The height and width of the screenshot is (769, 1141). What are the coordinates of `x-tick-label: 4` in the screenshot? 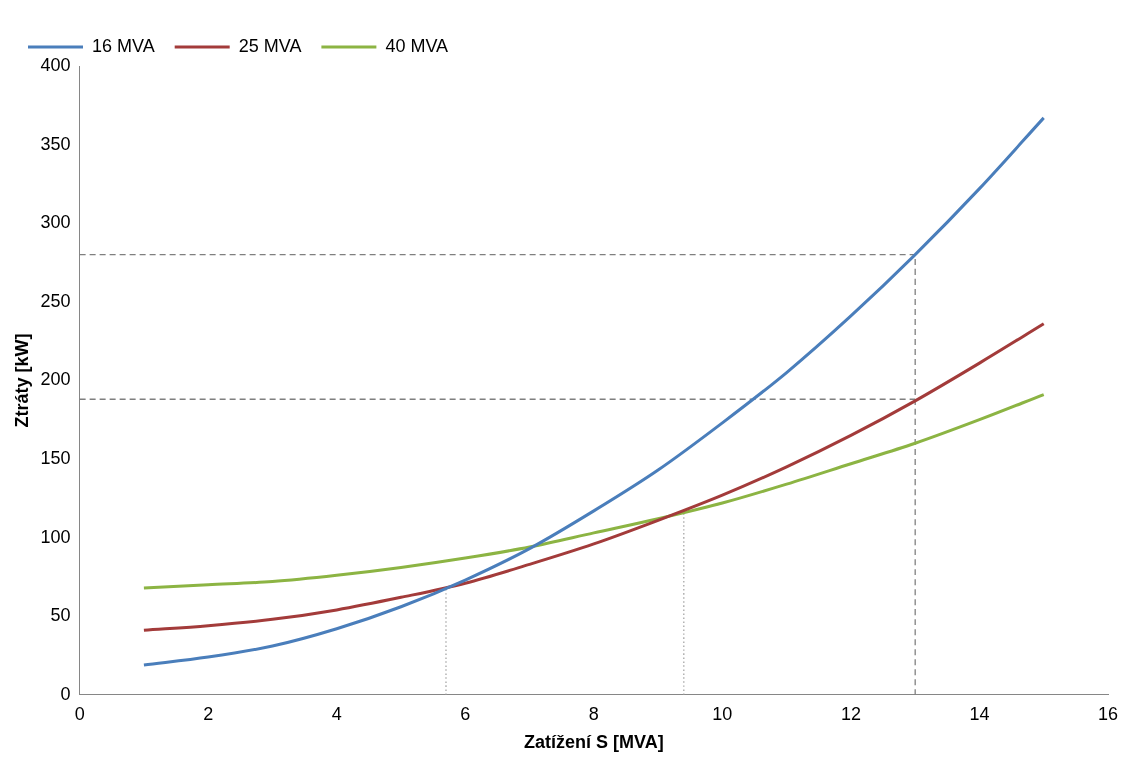 It's located at (336, 713).